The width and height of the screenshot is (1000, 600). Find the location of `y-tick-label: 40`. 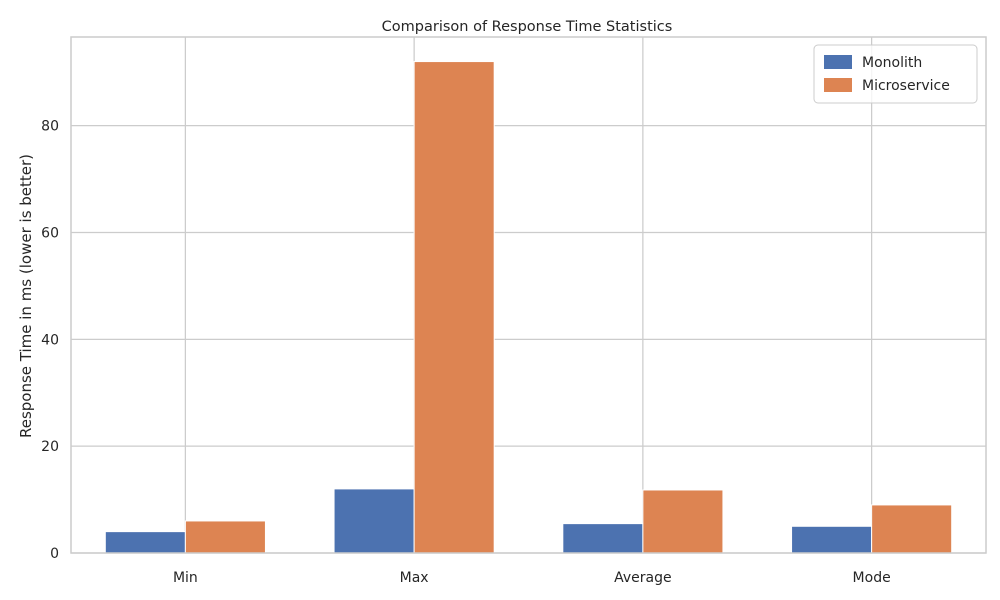

y-tick-label: 40 is located at coordinates (50, 340).